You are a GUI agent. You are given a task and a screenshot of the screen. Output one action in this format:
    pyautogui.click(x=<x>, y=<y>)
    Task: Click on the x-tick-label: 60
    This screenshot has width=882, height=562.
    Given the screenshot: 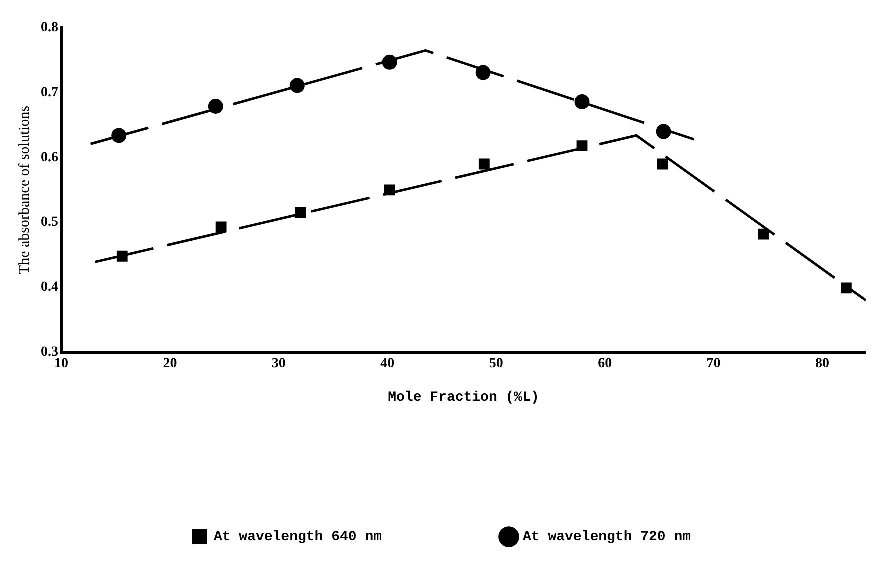 What is the action you would take?
    pyautogui.click(x=605, y=364)
    